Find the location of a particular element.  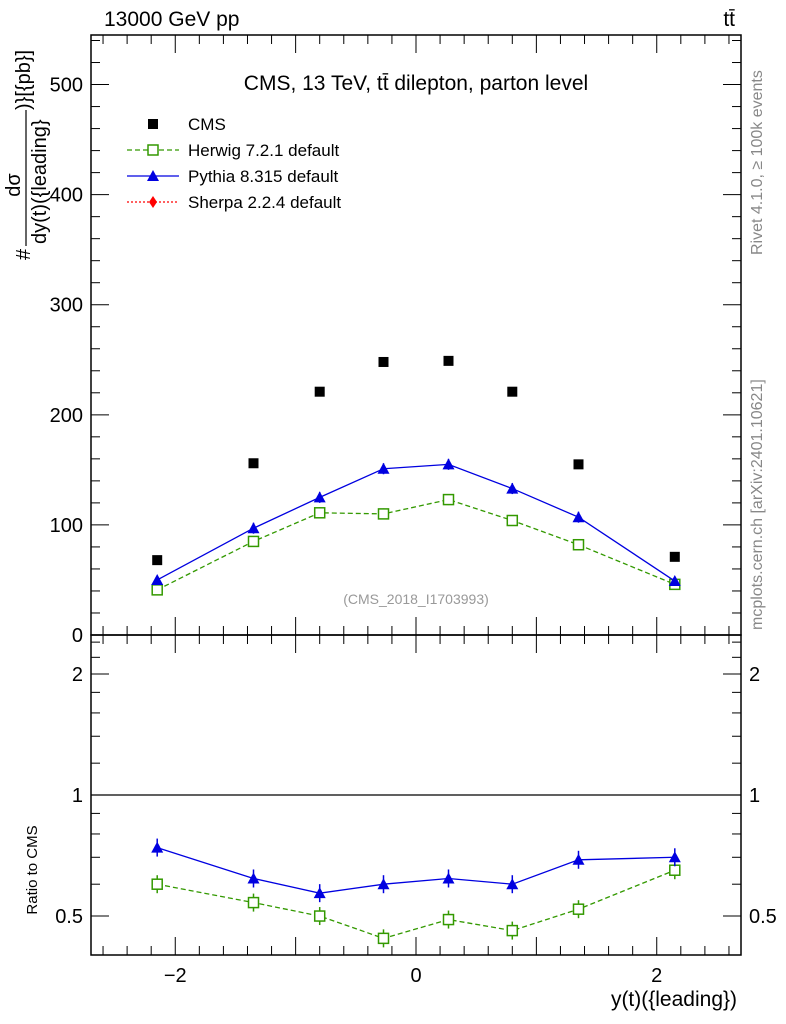

legend-label: Pythia 8.315 default is located at coordinates (263, 176).